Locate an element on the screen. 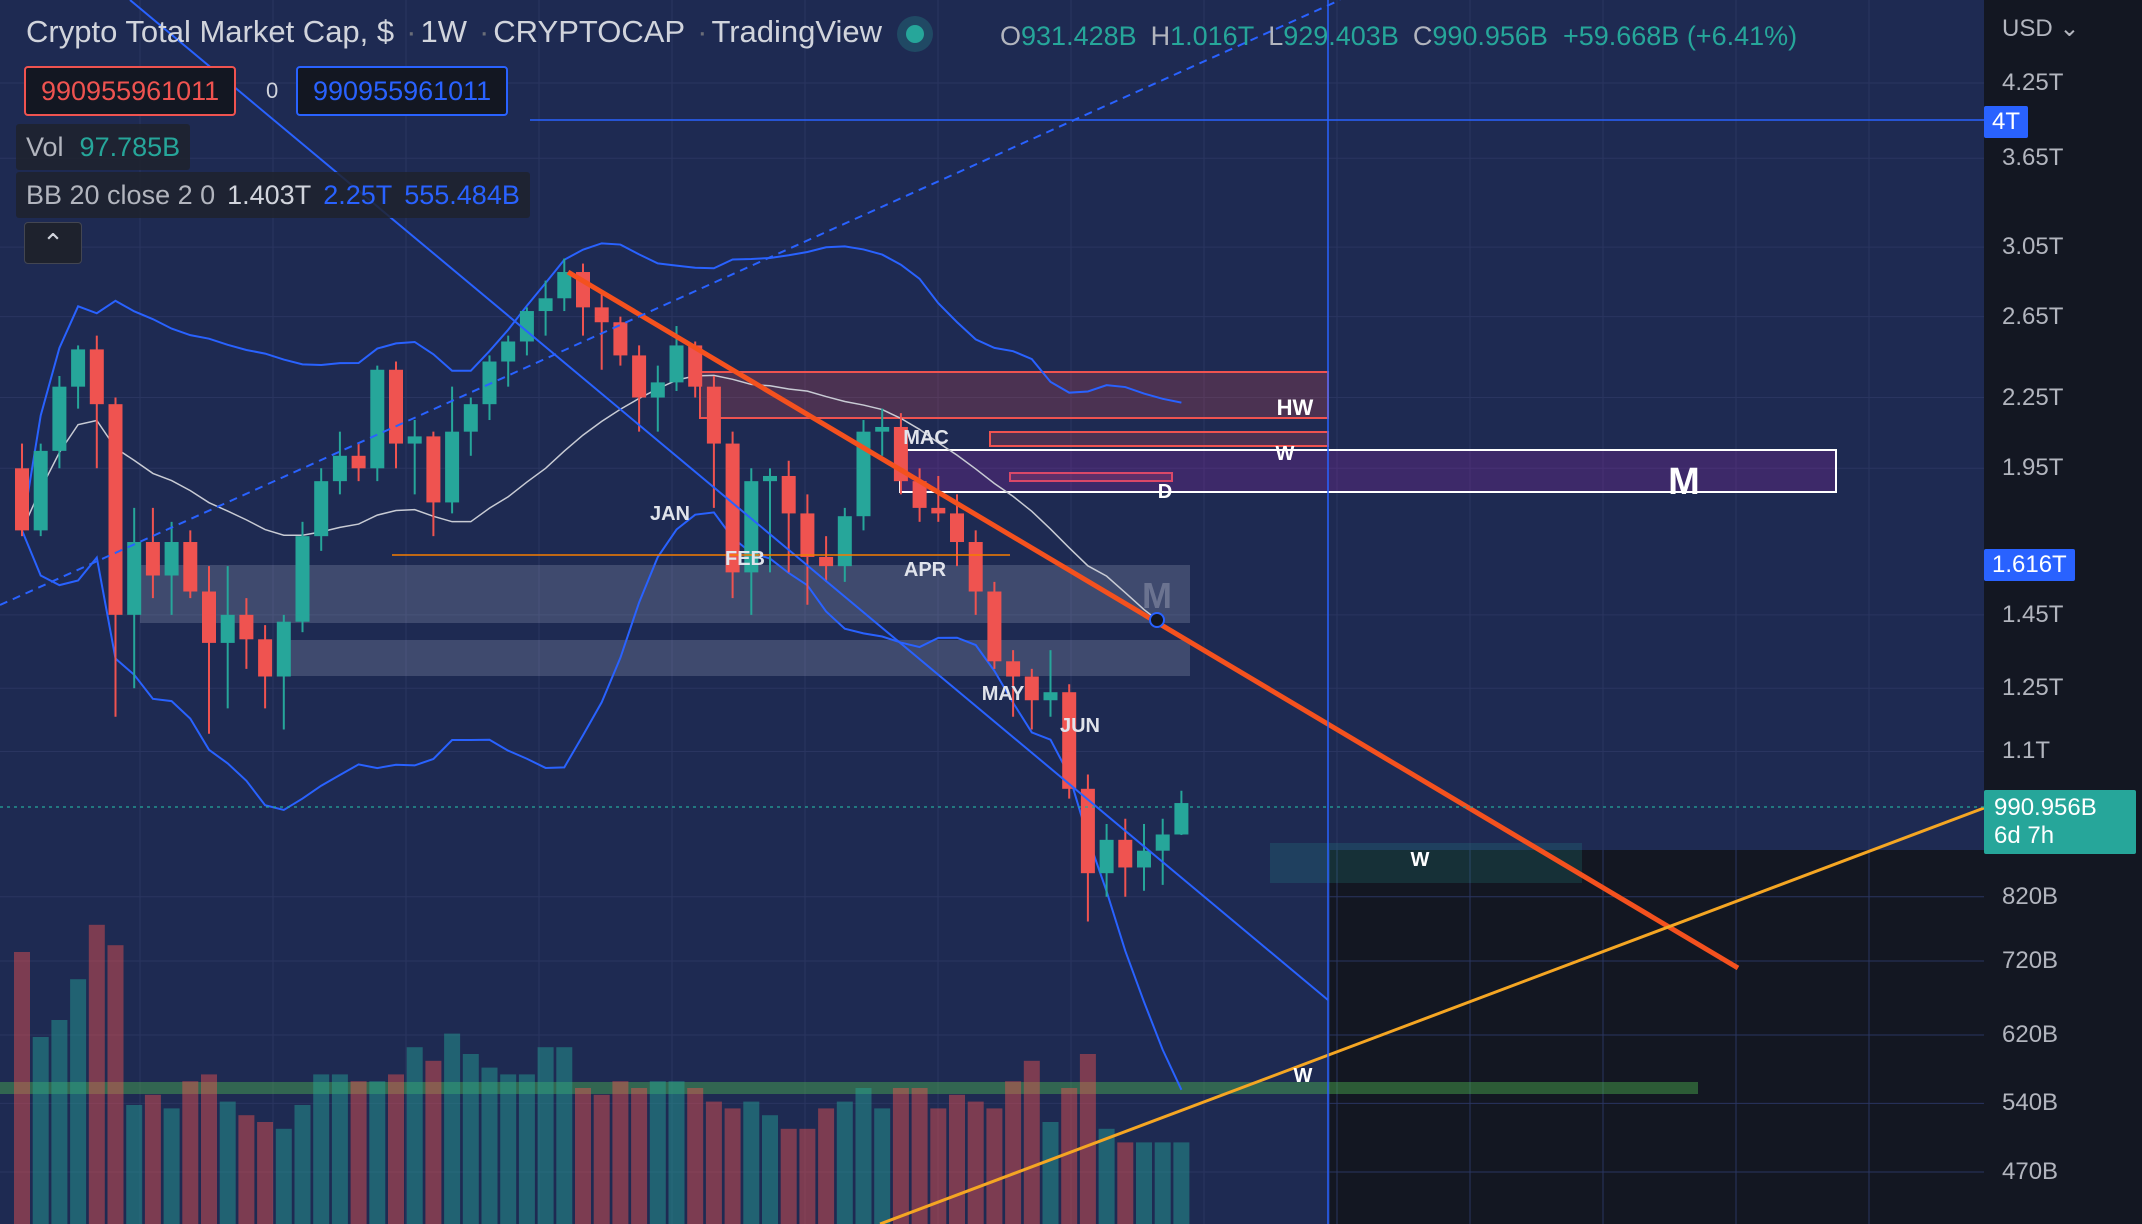  price-tick-label: 3.05T is located at coordinates (2033, 247).